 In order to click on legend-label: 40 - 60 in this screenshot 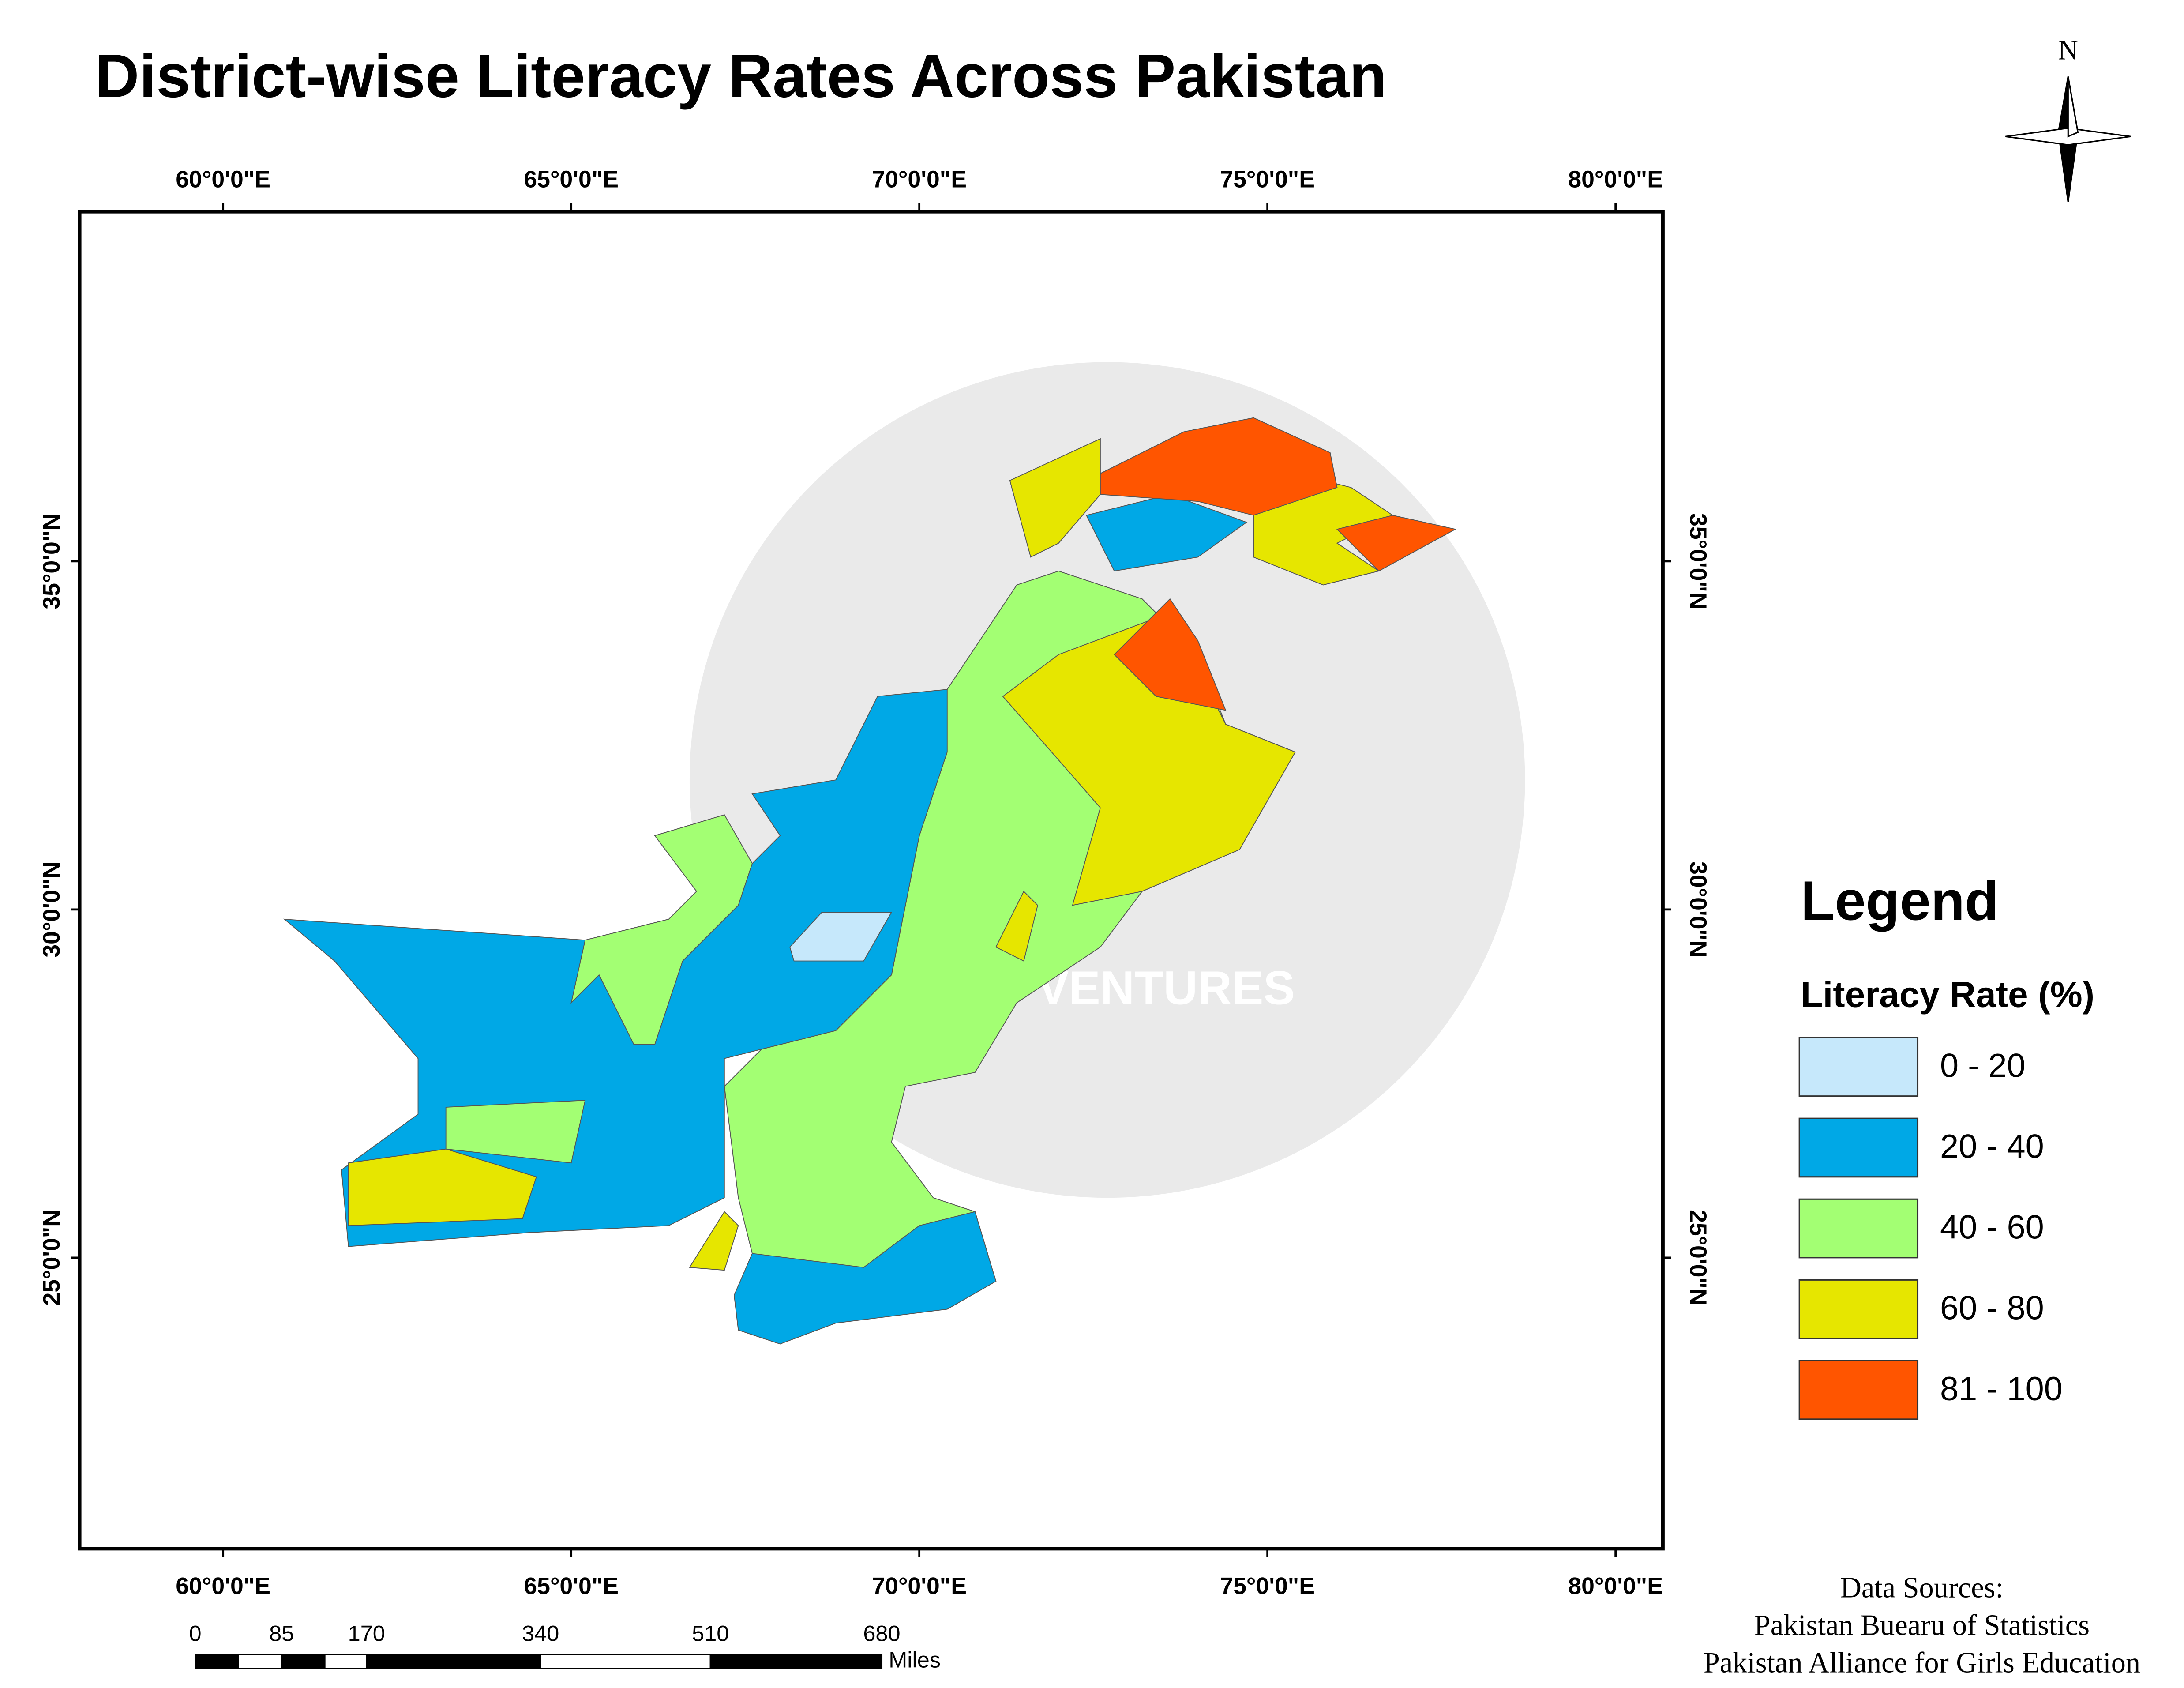, I will do `click(1992, 1227)`.